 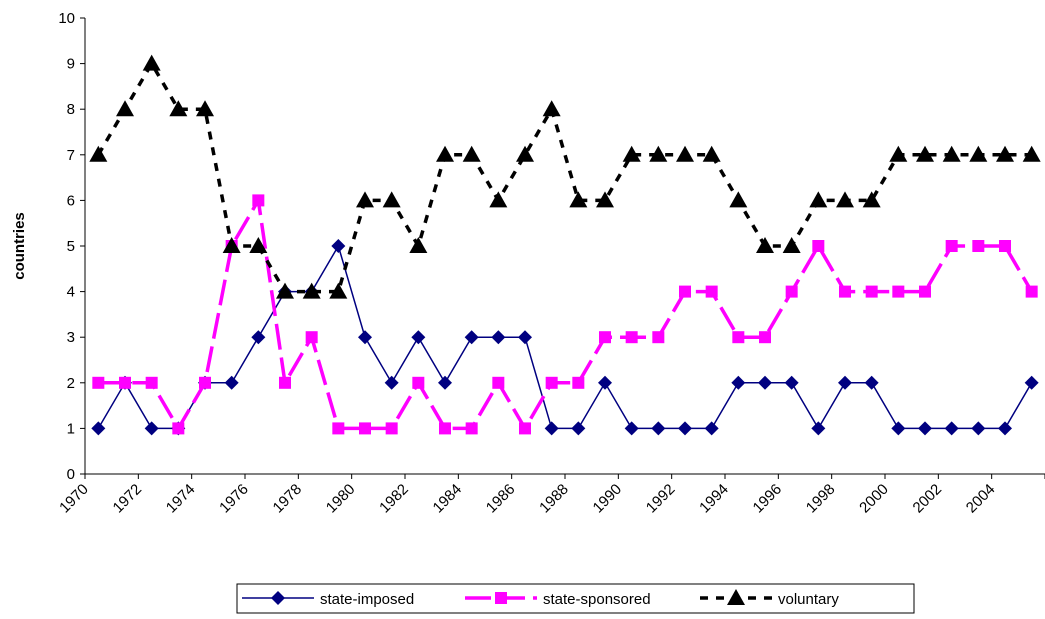 I want to click on x-tick-label: 2004, so click(x=981, y=499).